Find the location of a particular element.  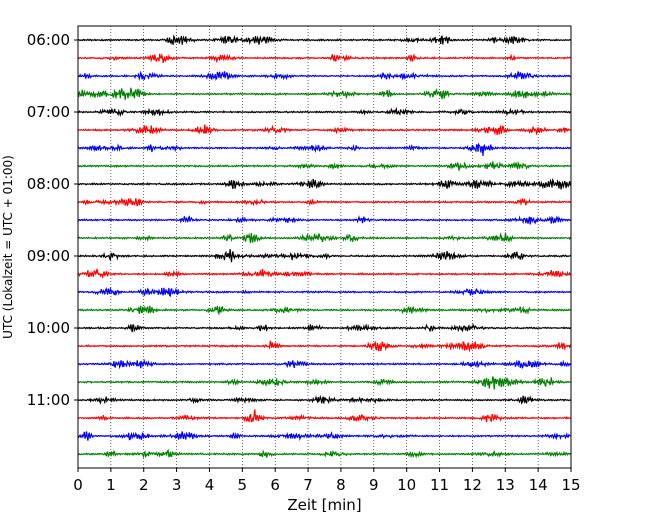

x-tick-label: 9 is located at coordinates (374, 485).